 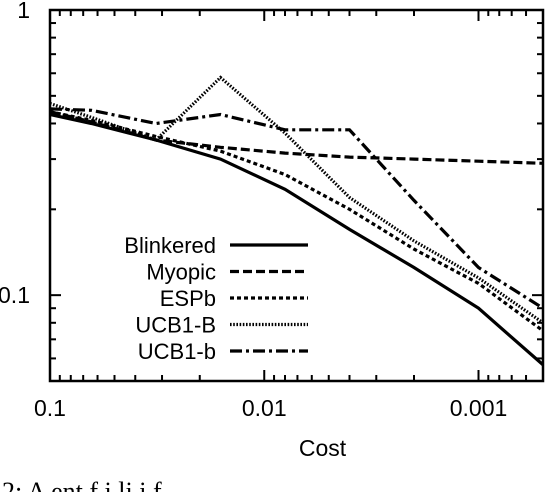 I want to click on y-tick-label: 0.1, so click(x=15, y=295).